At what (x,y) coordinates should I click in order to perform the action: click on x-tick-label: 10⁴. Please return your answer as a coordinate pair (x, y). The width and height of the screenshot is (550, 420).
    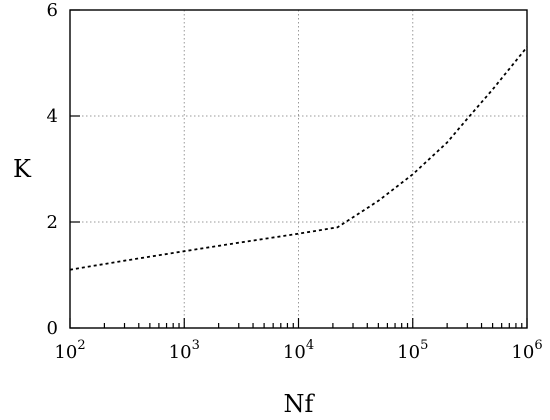
    Looking at the image, I should click on (298, 350).